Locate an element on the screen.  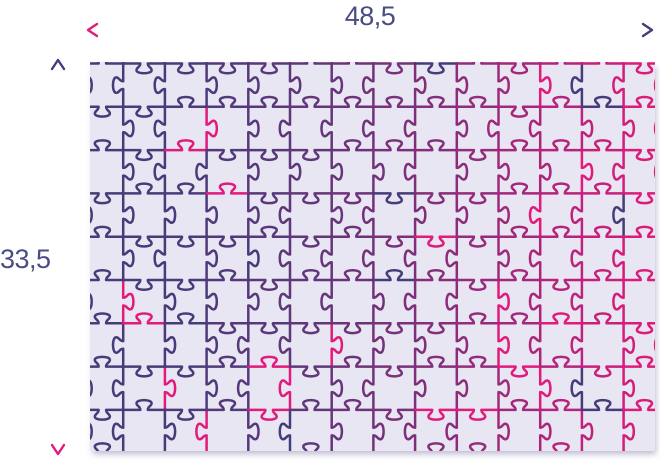
height-arrow is located at coordinates (58, 257).